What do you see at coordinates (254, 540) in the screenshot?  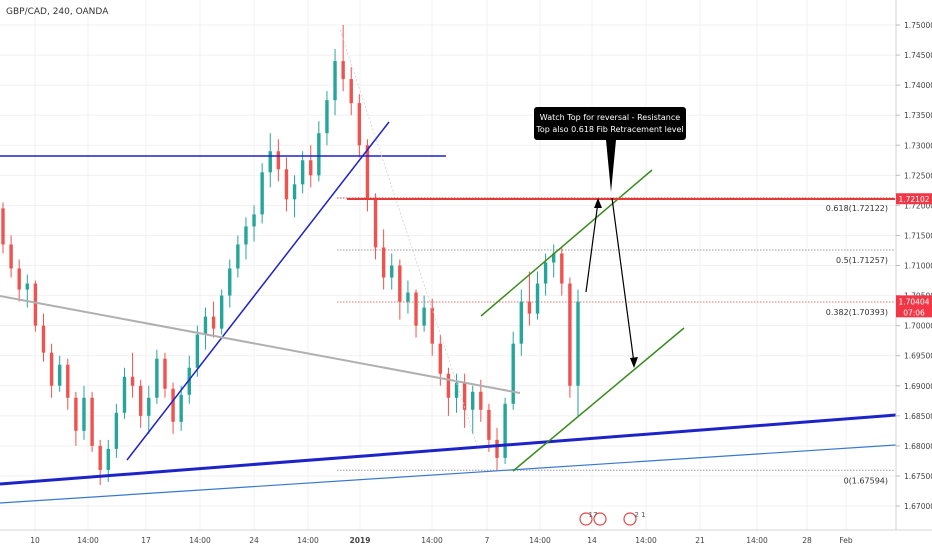 I see `x-tick-label: 24` at bounding box center [254, 540].